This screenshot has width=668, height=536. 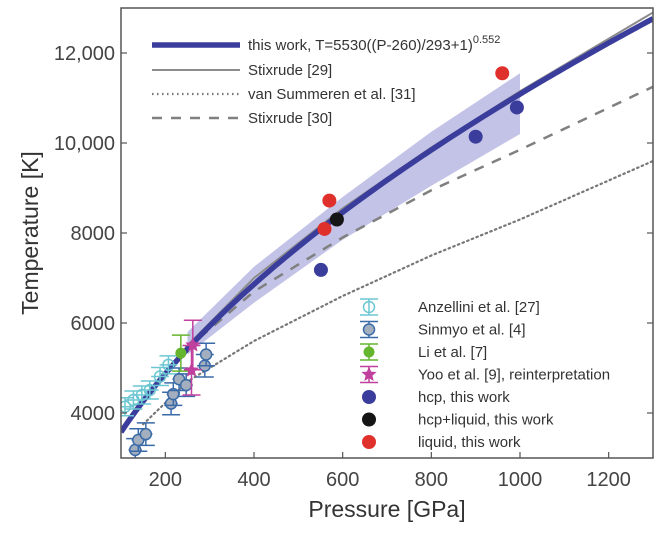 What do you see at coordinates (360, 45) in the screenshot?
I see `legend-label-text: this work, T=5530((P-260)/293+1)` at bounding box center [360, 45].